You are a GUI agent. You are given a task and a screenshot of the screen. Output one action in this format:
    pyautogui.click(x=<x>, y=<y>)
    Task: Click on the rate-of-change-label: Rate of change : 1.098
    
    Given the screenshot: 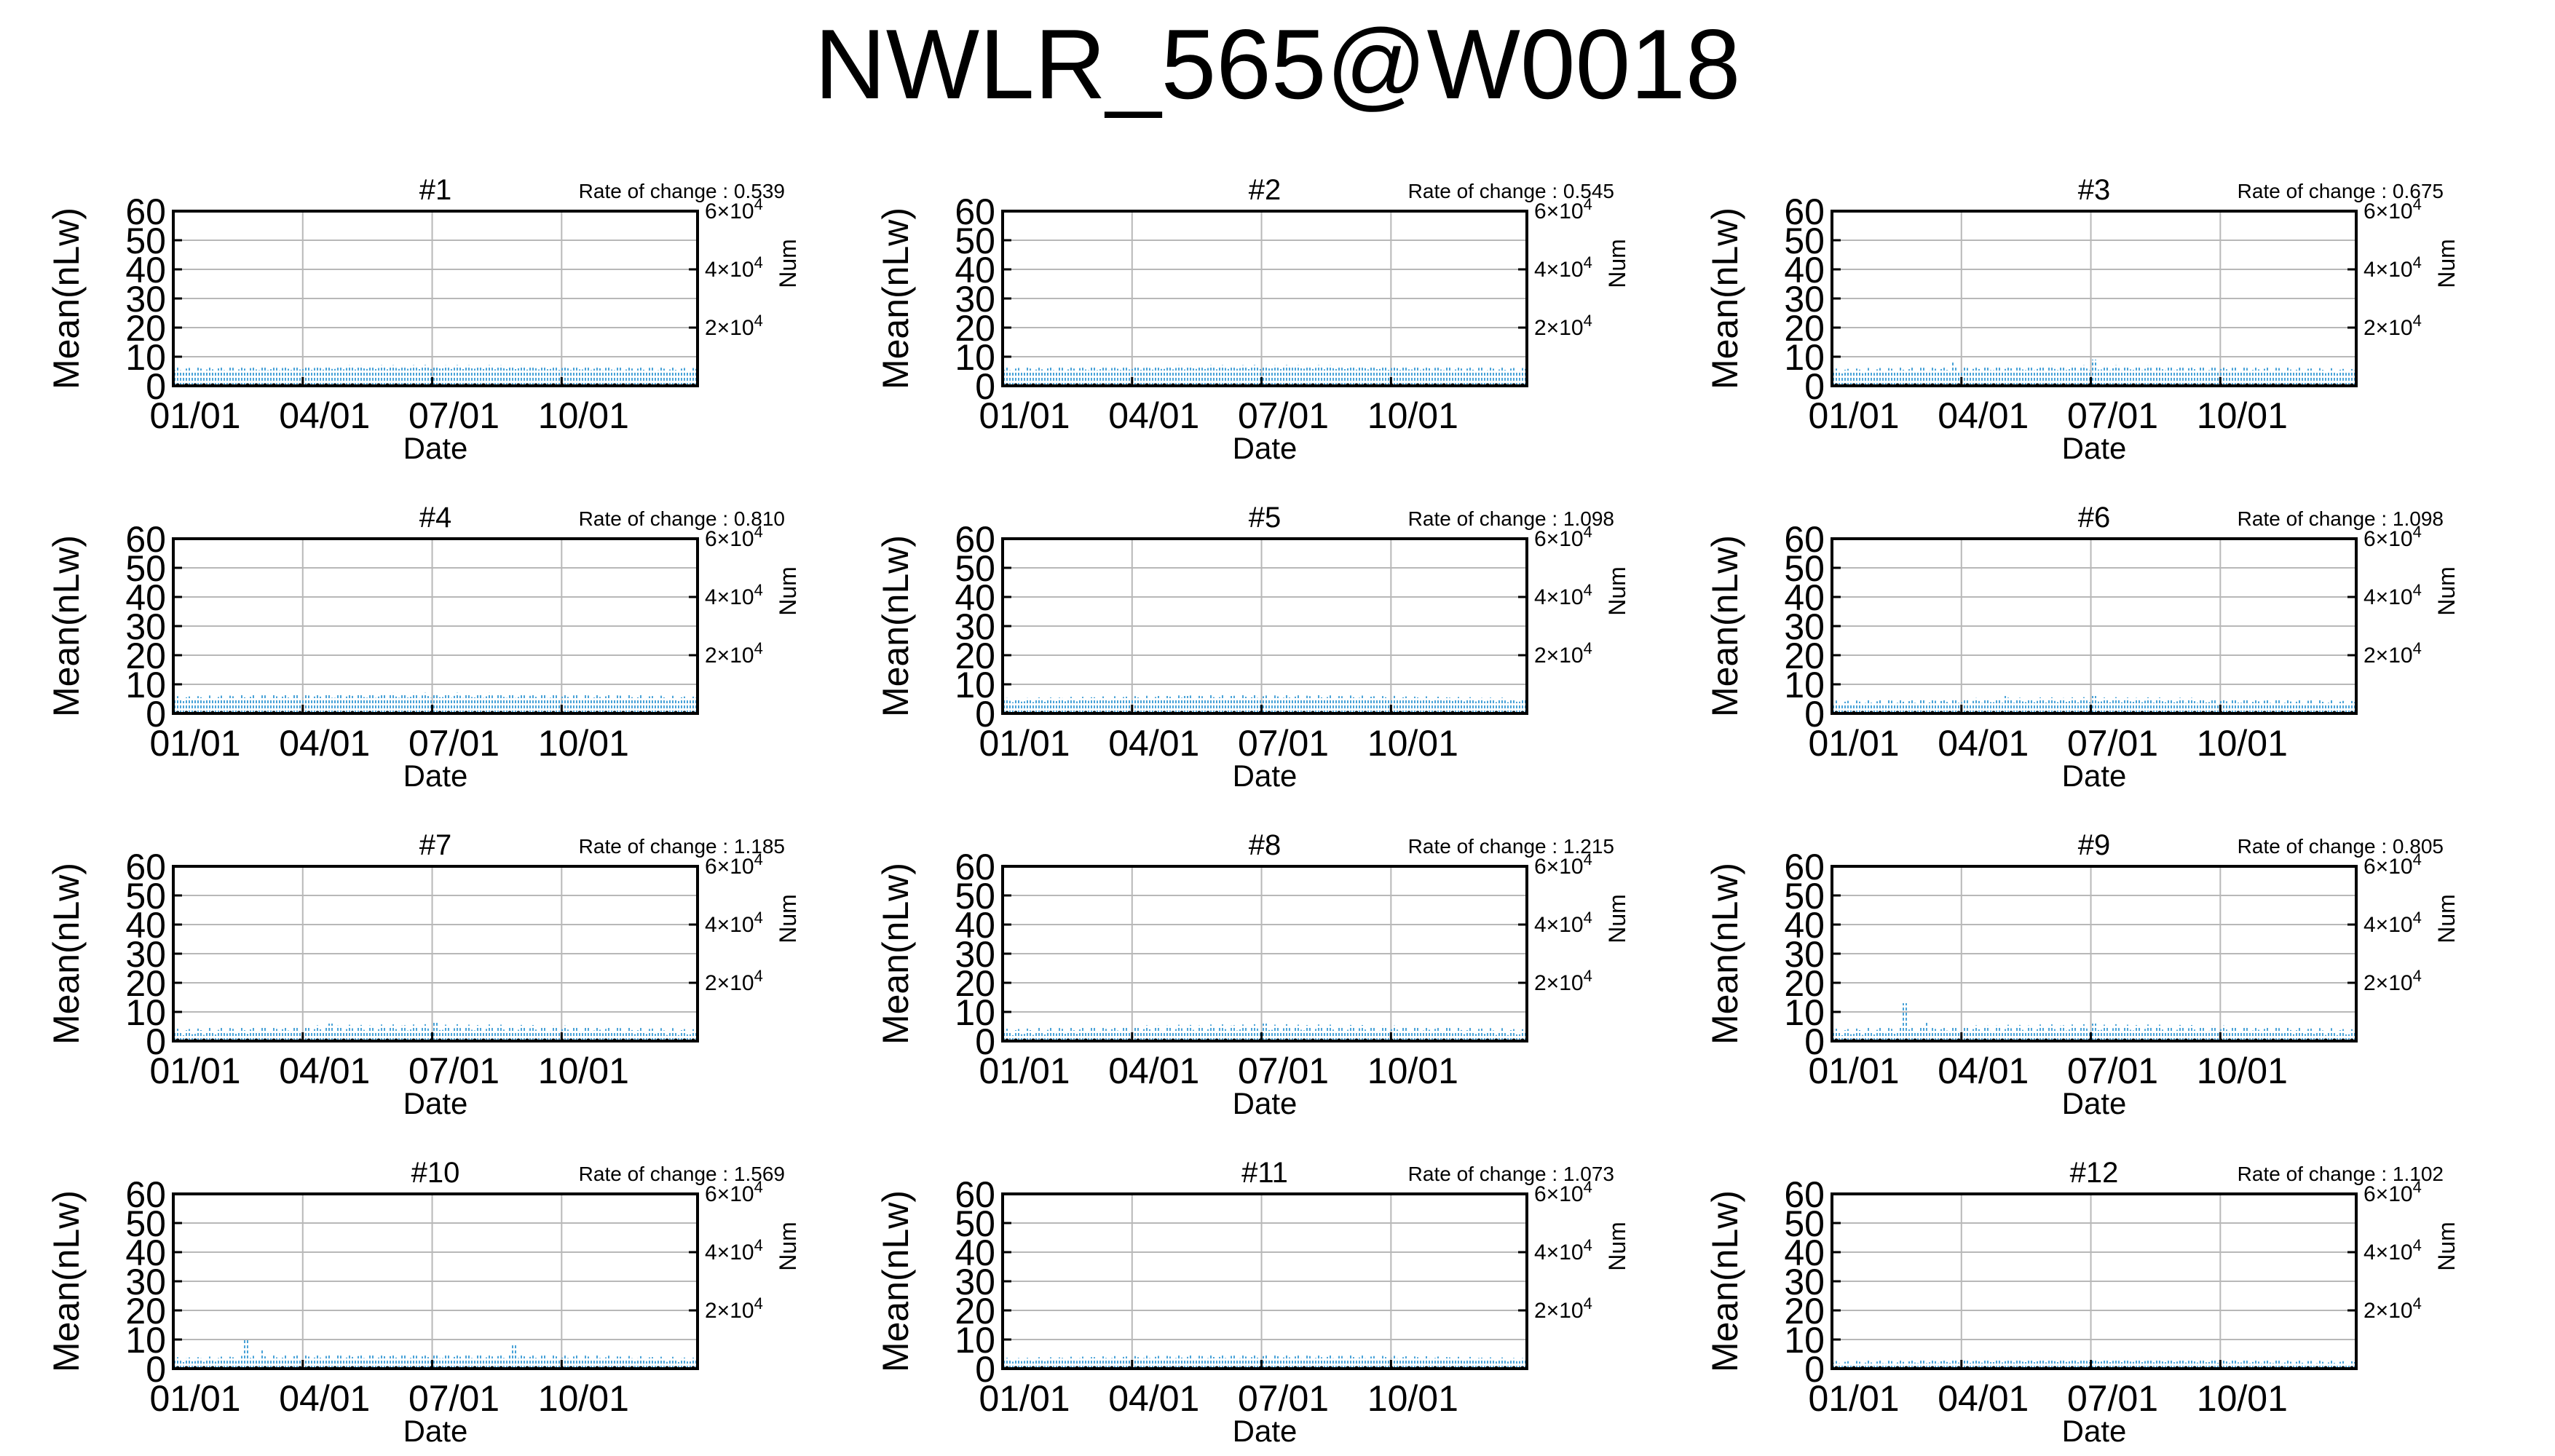 What is the action you would take?
    pyautogui.click(x=2341, y=518)
    